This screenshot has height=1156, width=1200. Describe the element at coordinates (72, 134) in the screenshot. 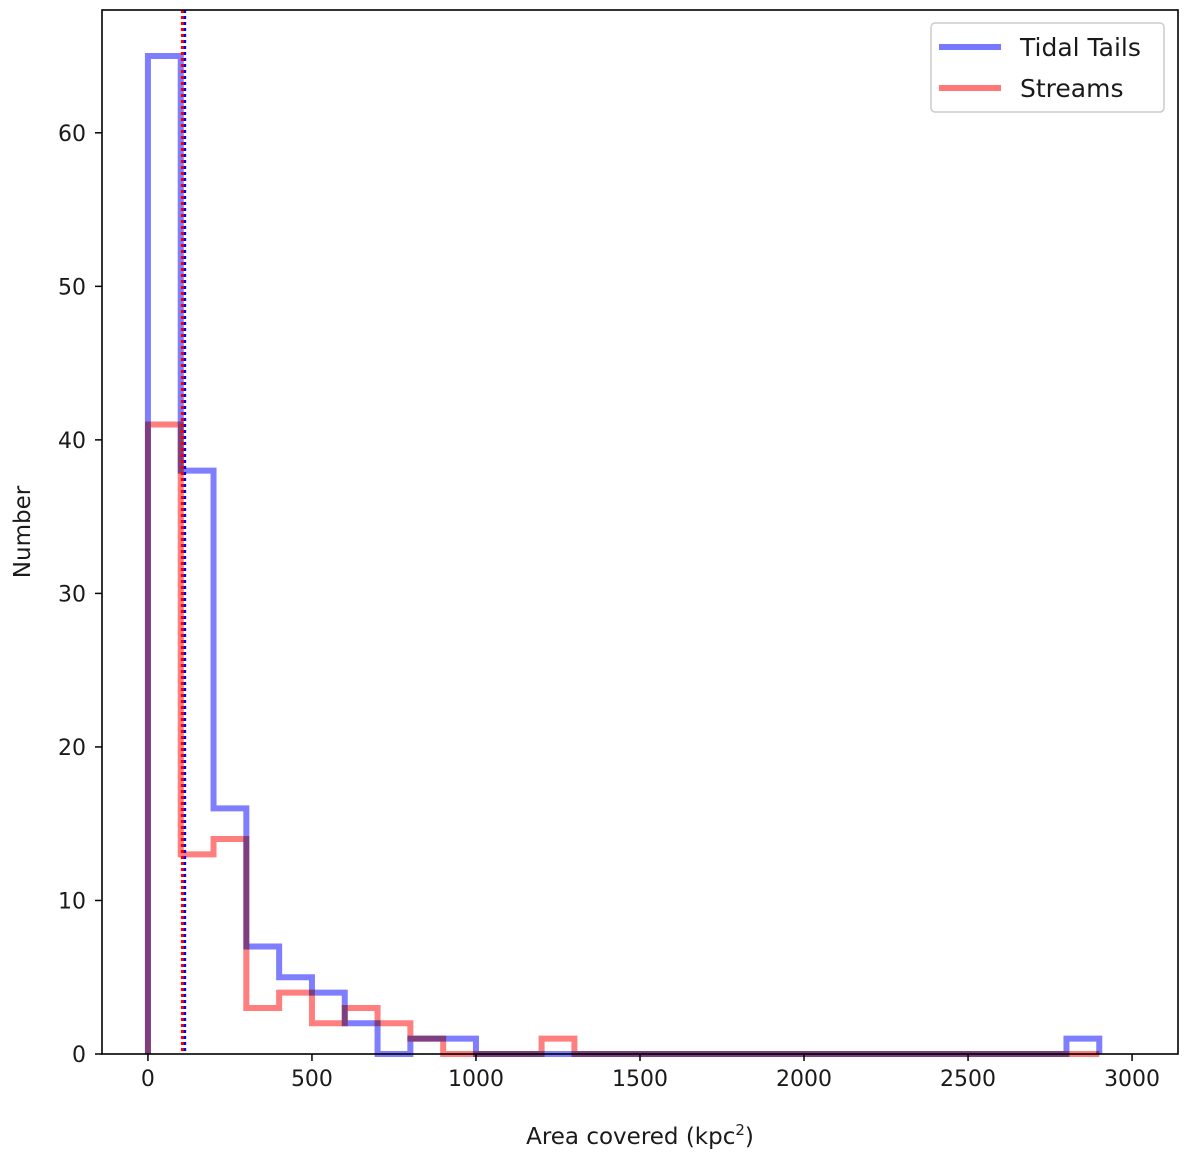

I see `y-tick-label: 60` at that location.